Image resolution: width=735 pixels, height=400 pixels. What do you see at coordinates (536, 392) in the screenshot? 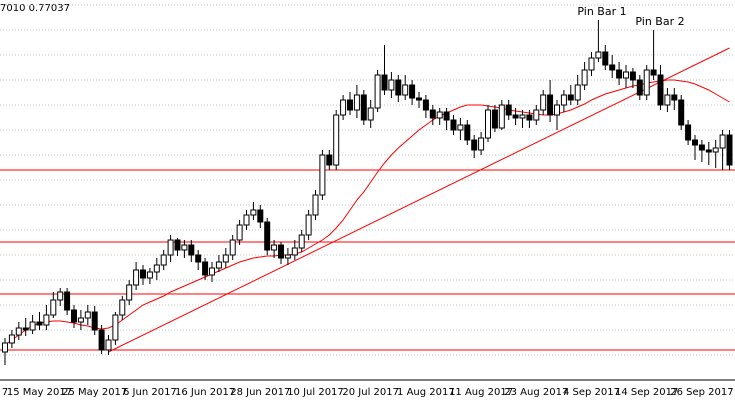
I see `x-tick-label: 23 Aug 2017` at bounding box center [536, 392].